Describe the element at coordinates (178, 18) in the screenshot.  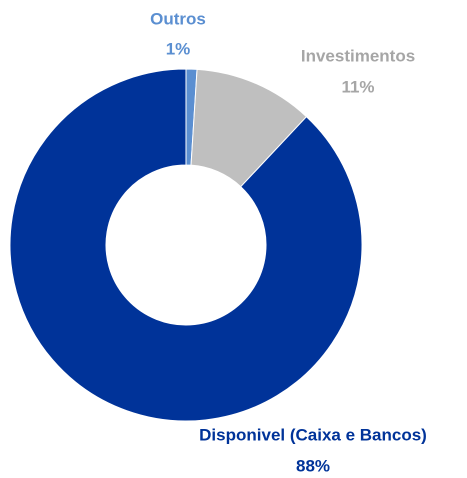
I see `slice-category-label: Outros` at that location.